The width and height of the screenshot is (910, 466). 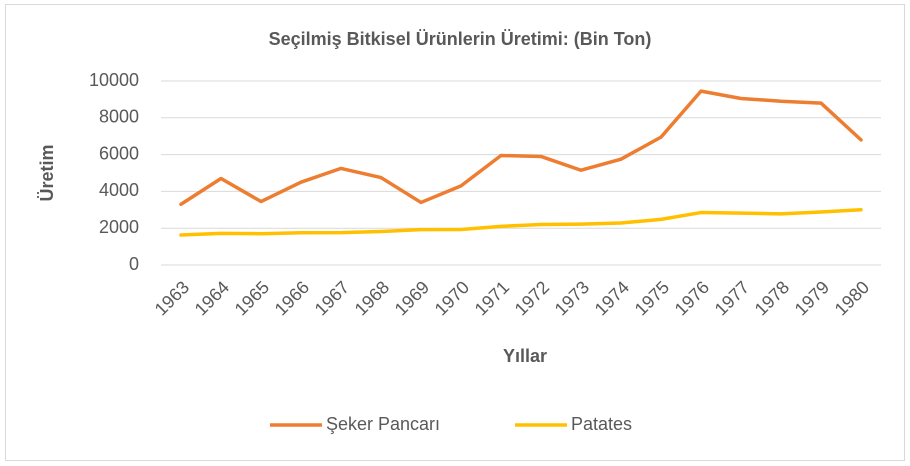 I want to click on y-axis-label: Üretim, so click(x=47, y=172).